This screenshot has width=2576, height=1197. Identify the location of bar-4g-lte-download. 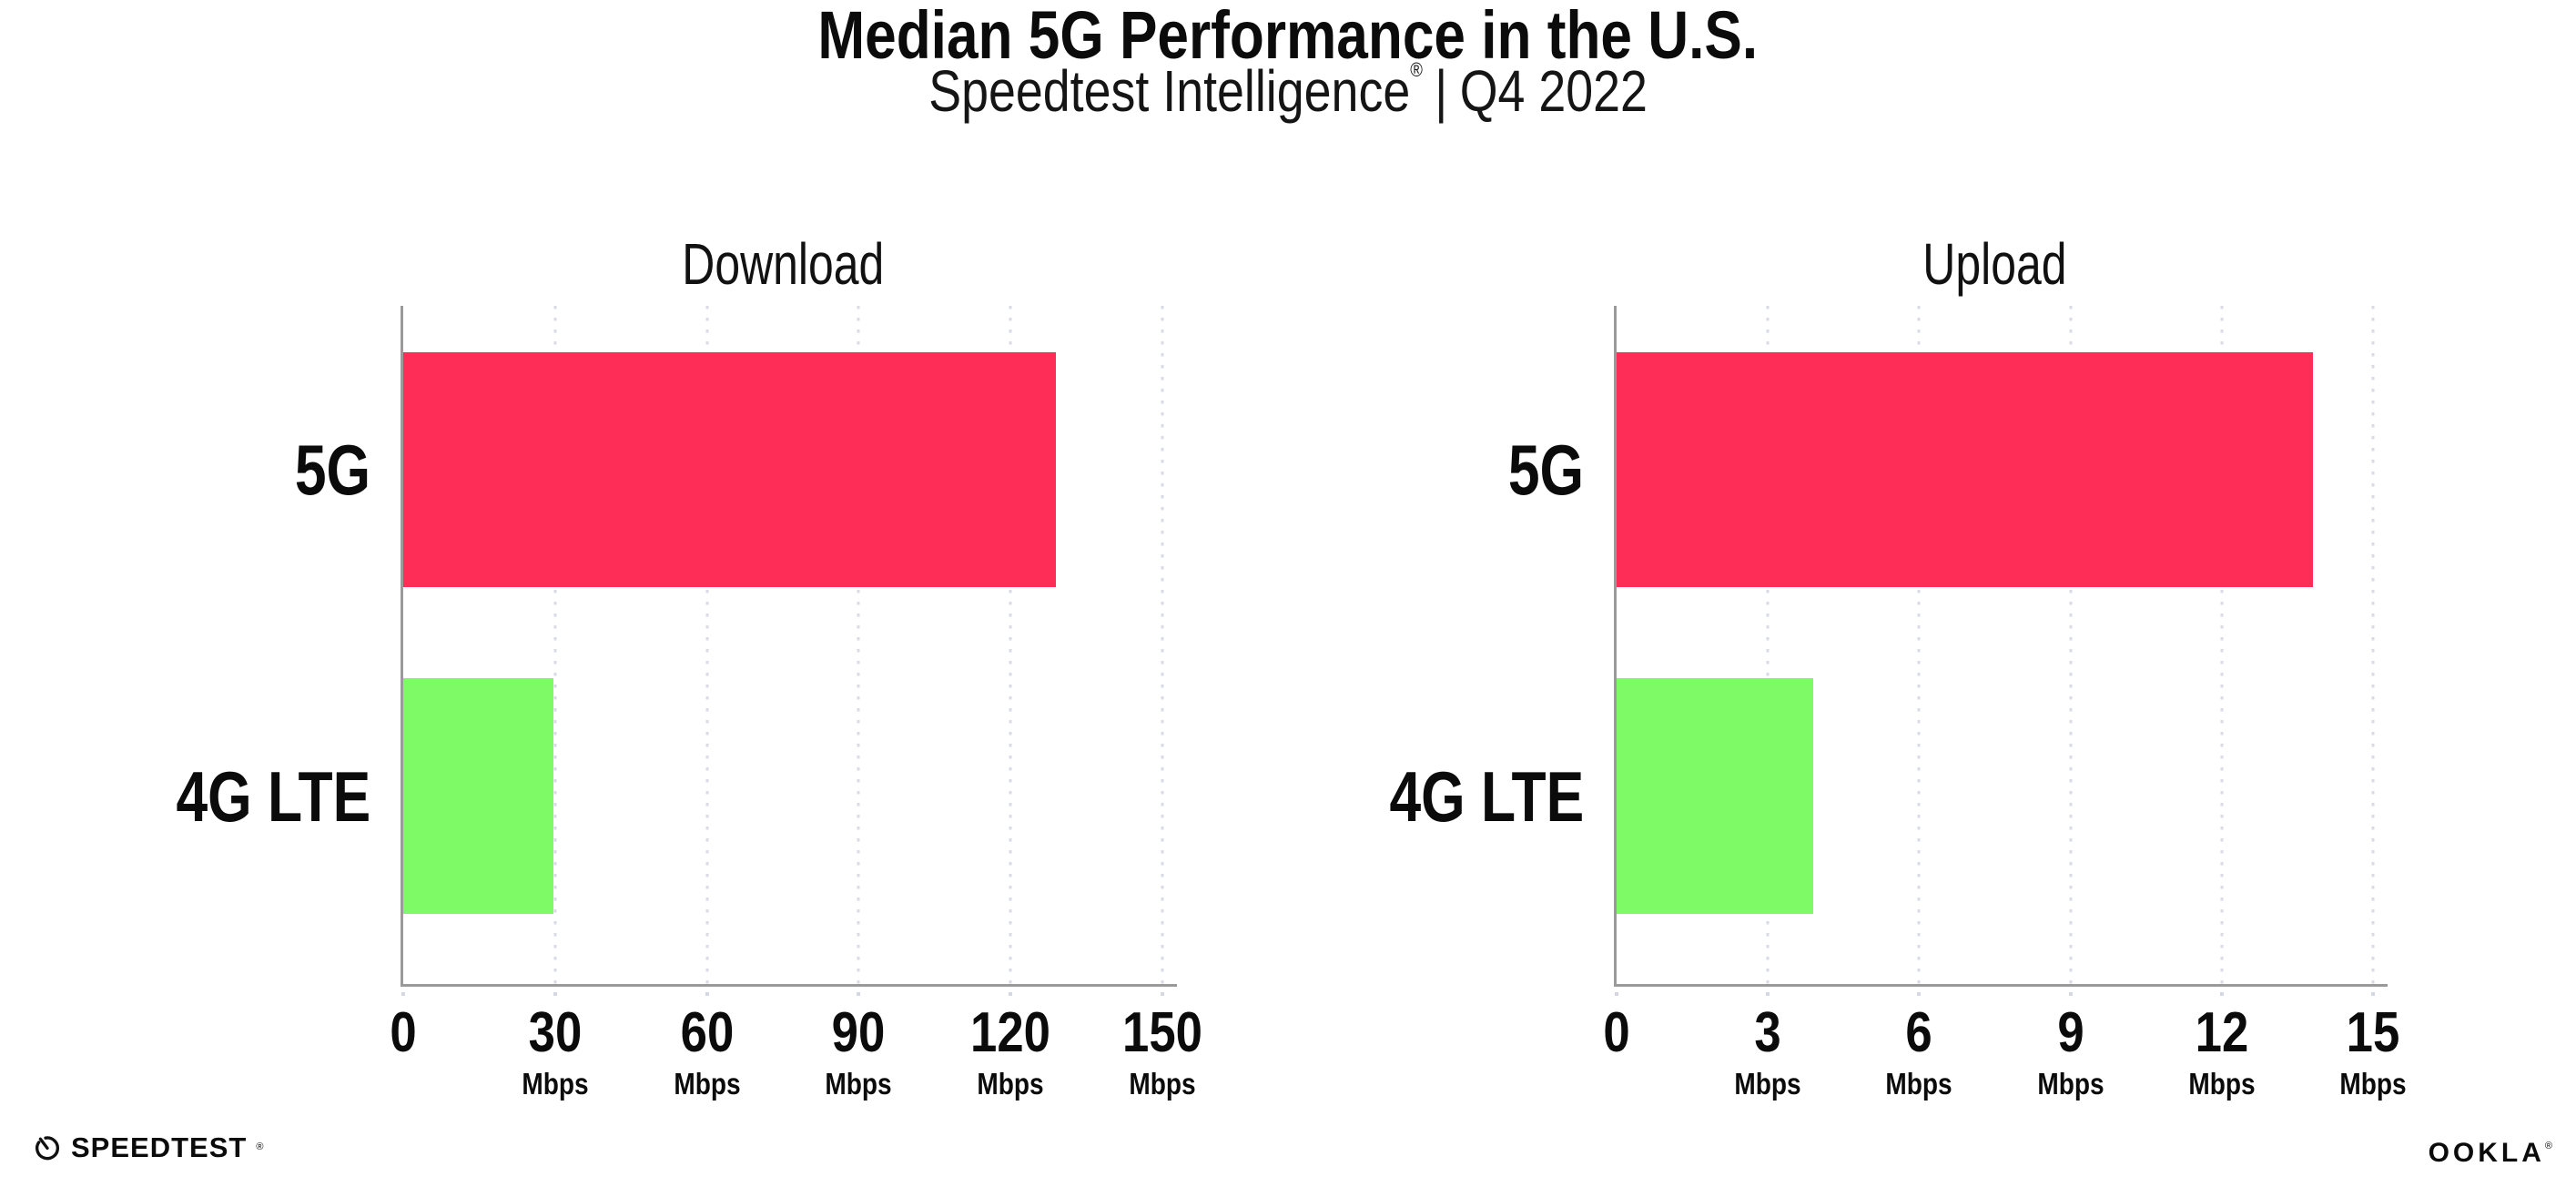
(479, 796).